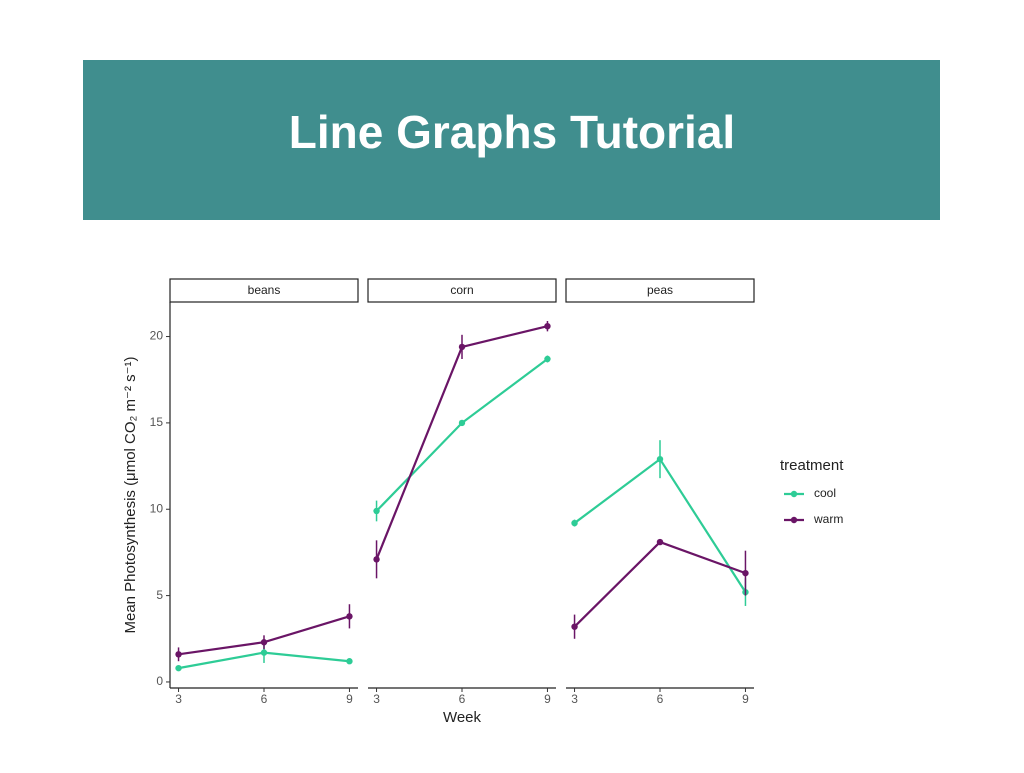 The image size is (1024, 773). What do you see at coordinates (812, 465) in the screenshot?
I see `legend-title: treatment` at bounding box center [812, 465].